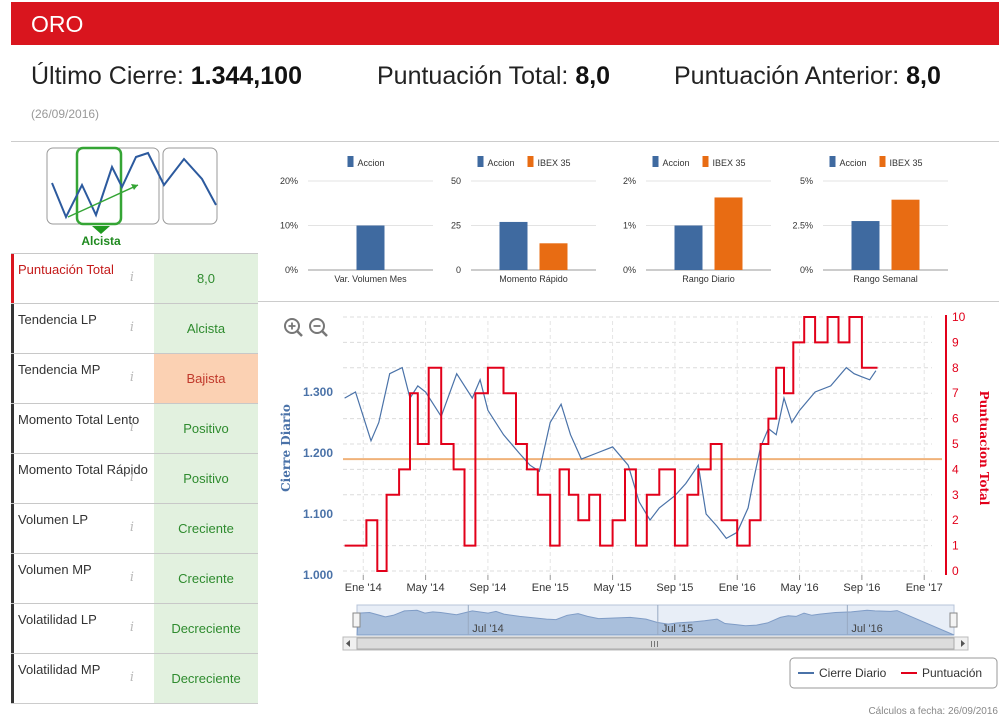 This screenshot has width=1004, height=722. Describe the element at coordinates (356, 620) in the screenshot. I see `navigator-handle-left` at that location.